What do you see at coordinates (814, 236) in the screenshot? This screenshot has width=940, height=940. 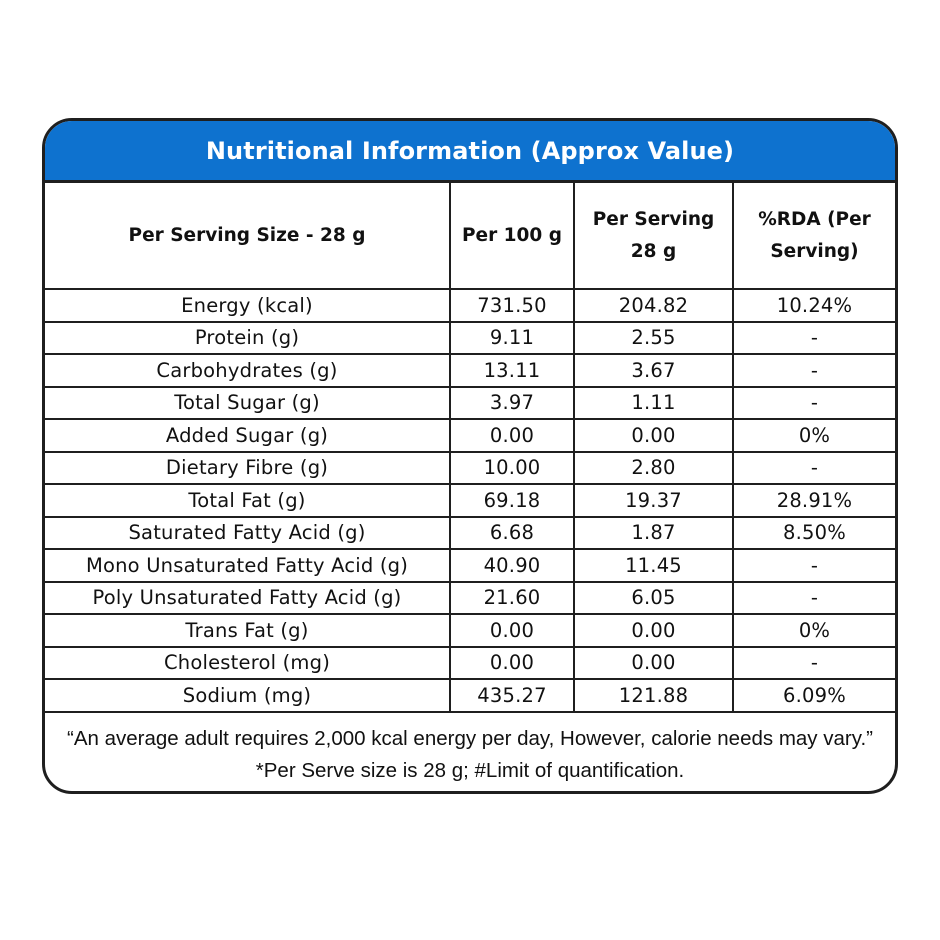 I see `header-rda: %RDA (Per Serving)` at bounding box center [814, 236].